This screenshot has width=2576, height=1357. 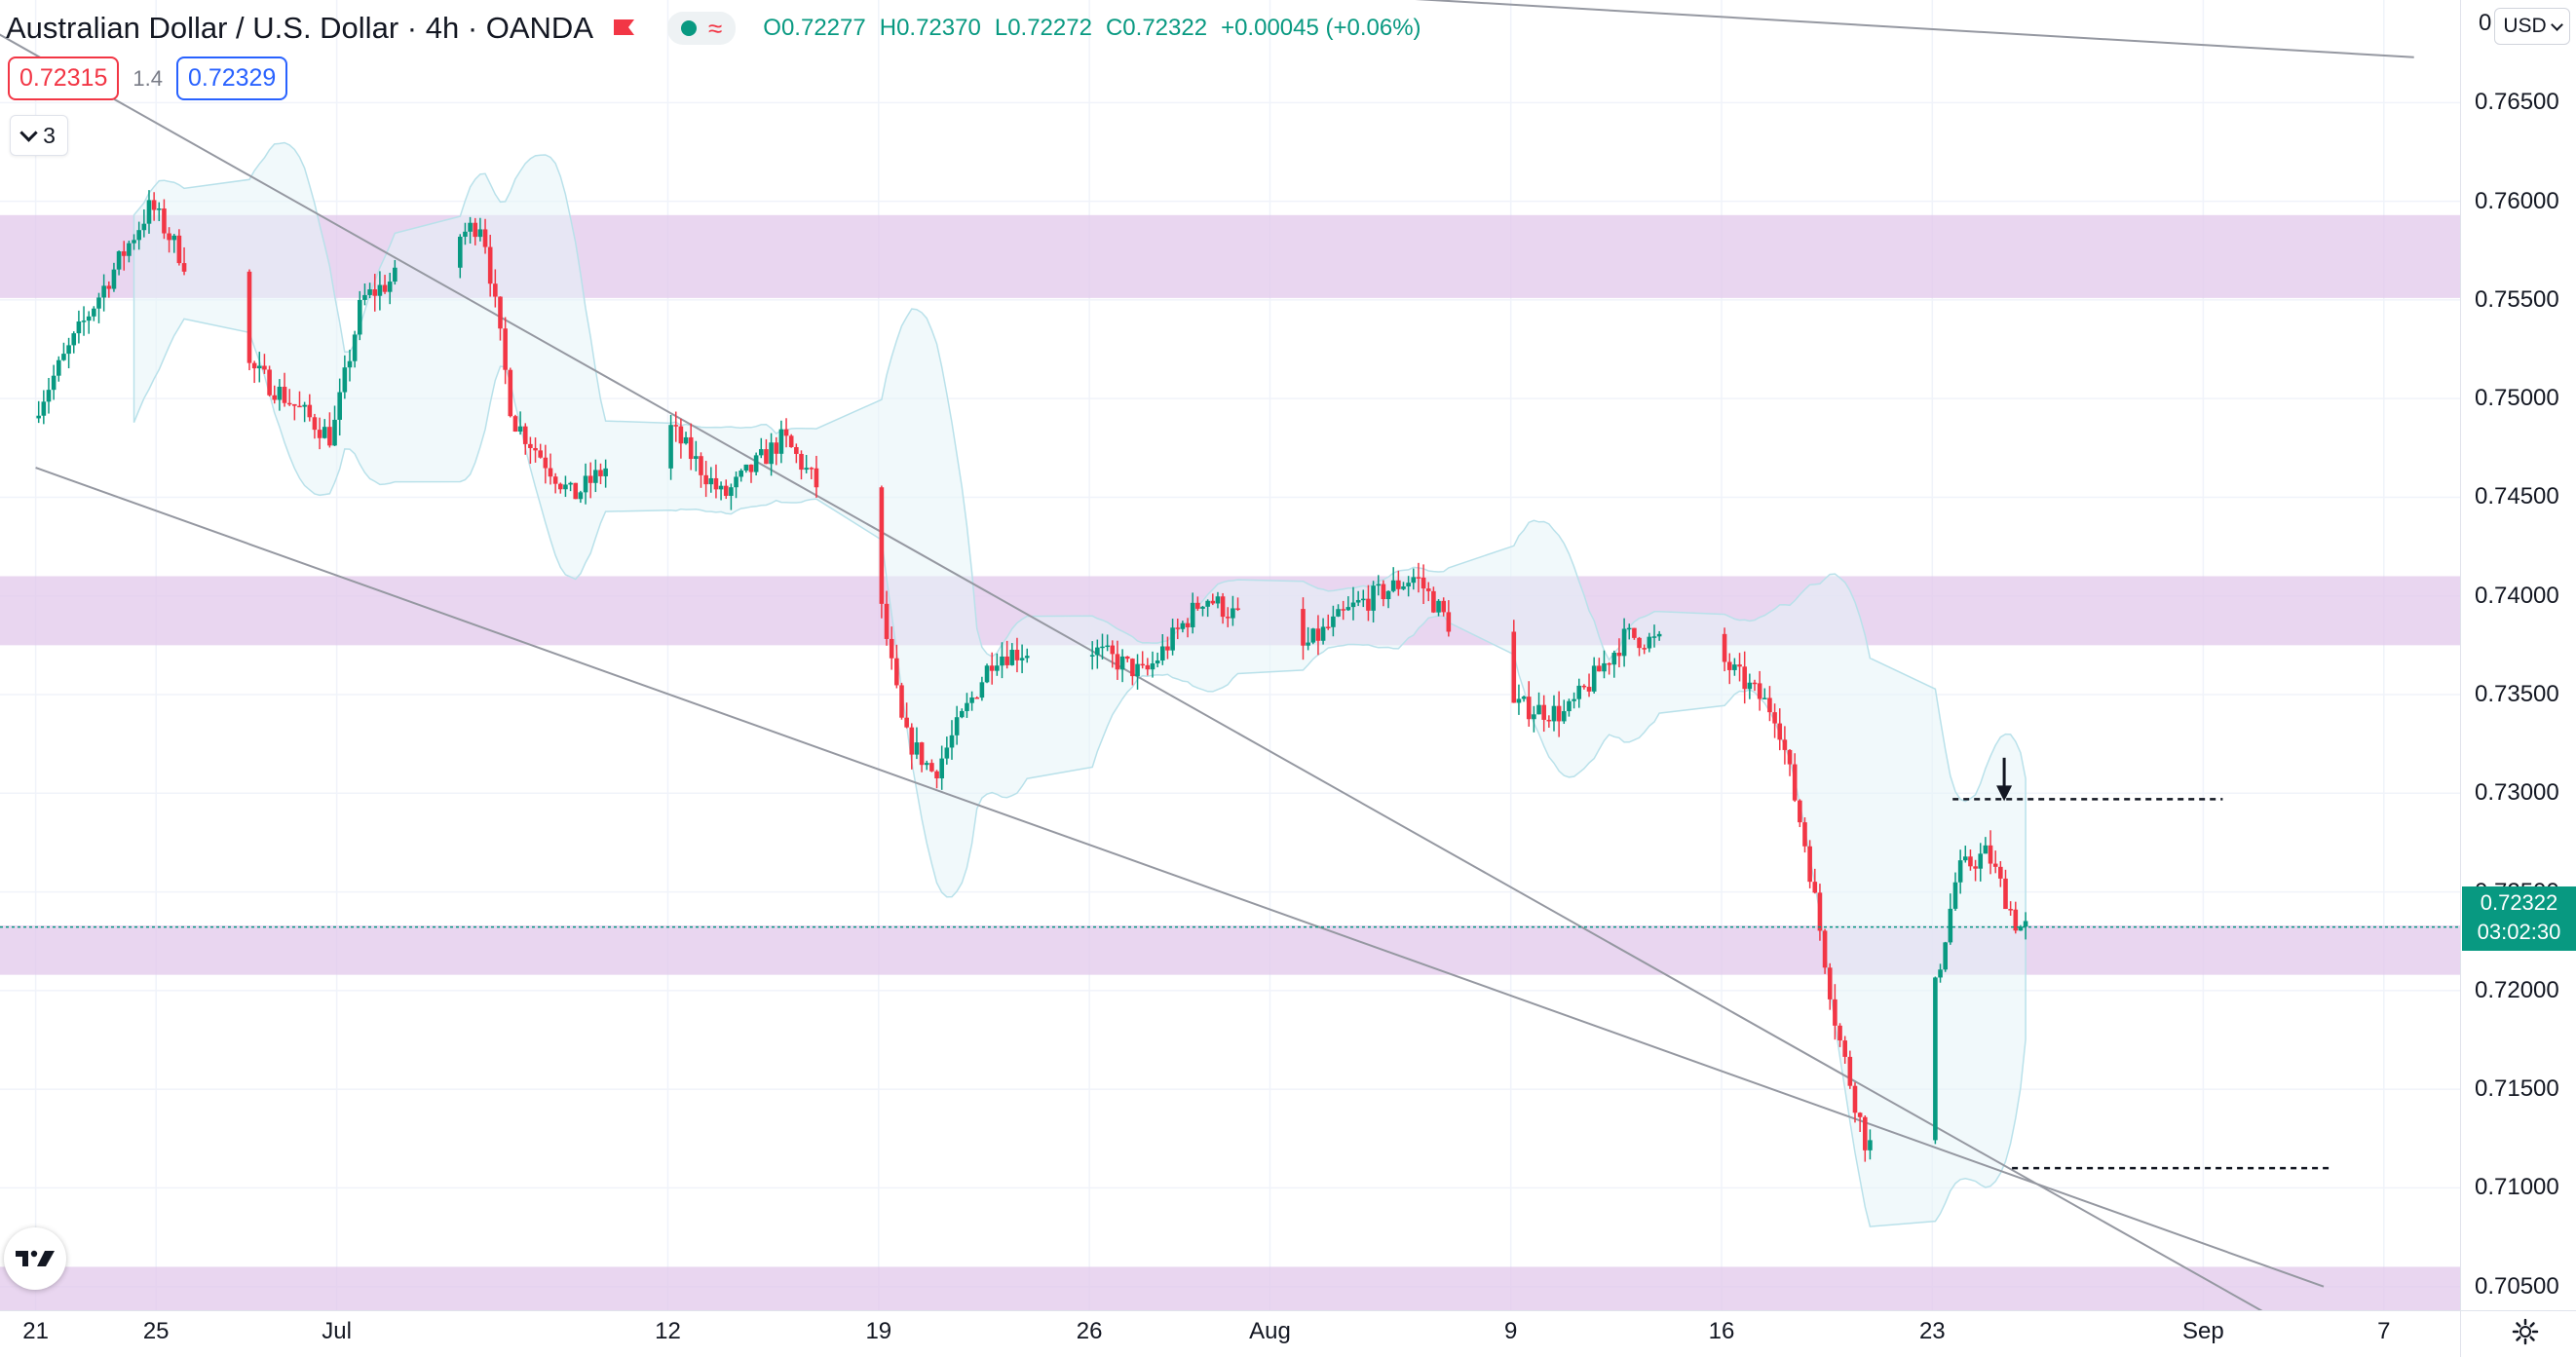 I want to click on low-value: 0.72272, so click(x=1049, y=28).